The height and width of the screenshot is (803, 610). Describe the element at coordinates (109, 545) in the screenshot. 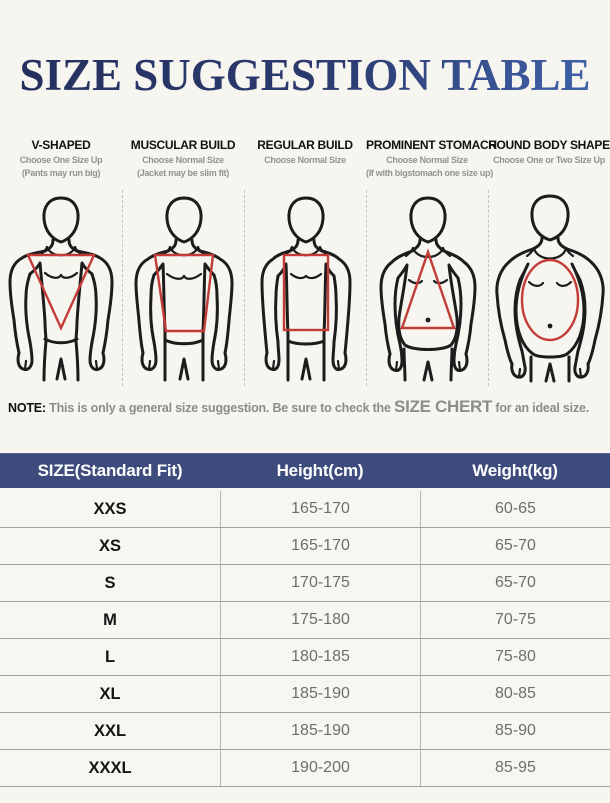

I see `size-value: XS` at that location.